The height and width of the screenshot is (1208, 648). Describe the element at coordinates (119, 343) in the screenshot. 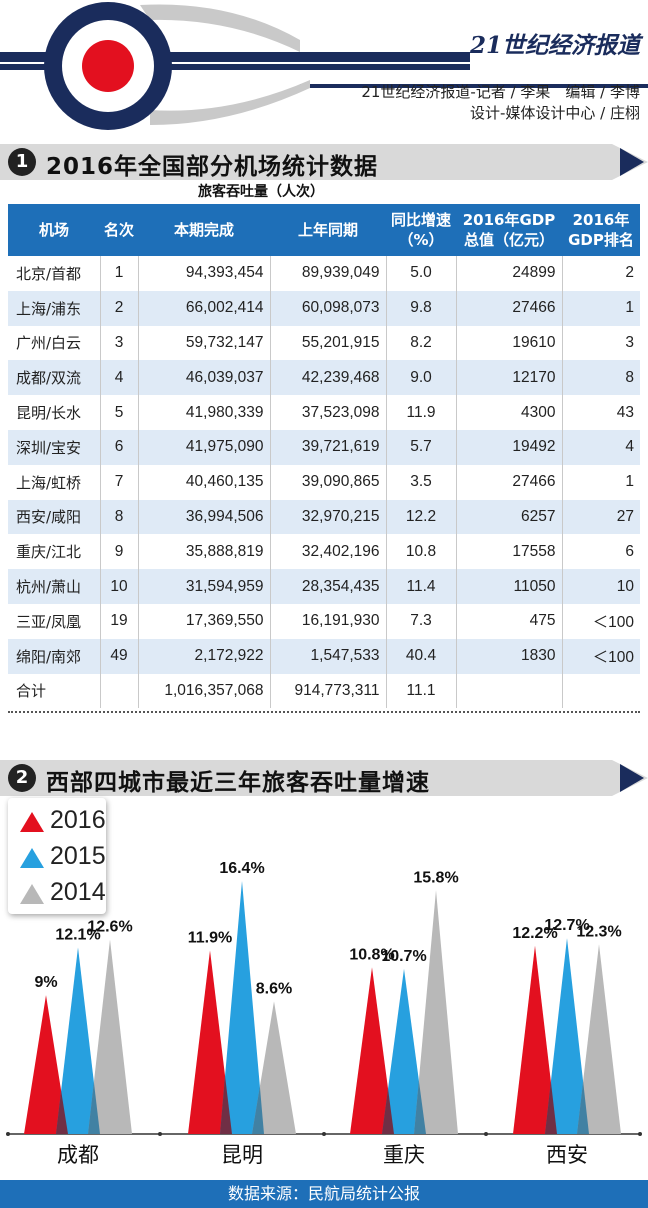

I see `cell-rank: 3` at that location.